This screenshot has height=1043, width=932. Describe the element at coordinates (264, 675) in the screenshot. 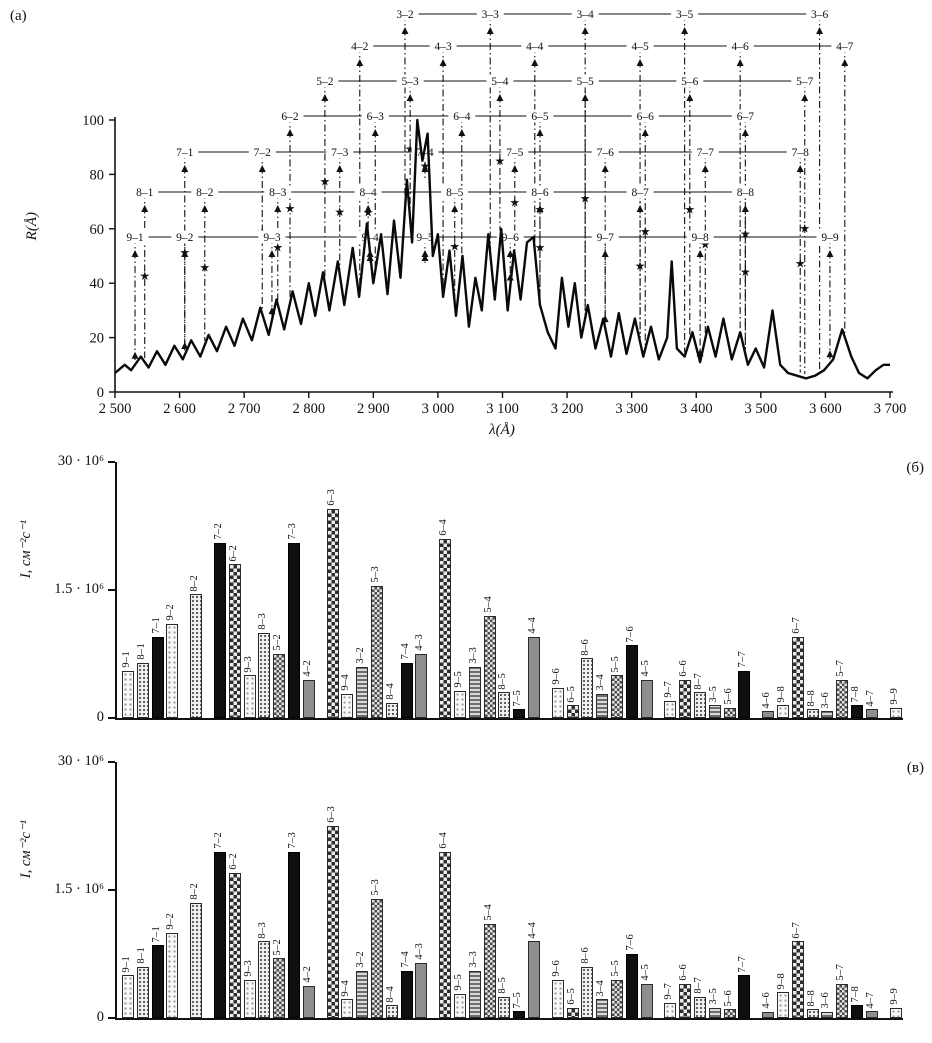

I see `bar-8–3` at that location.